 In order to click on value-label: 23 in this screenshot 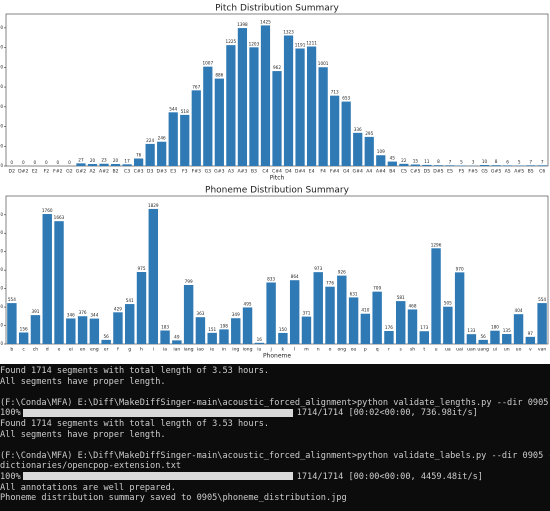, I will do `click(104, 160)`.